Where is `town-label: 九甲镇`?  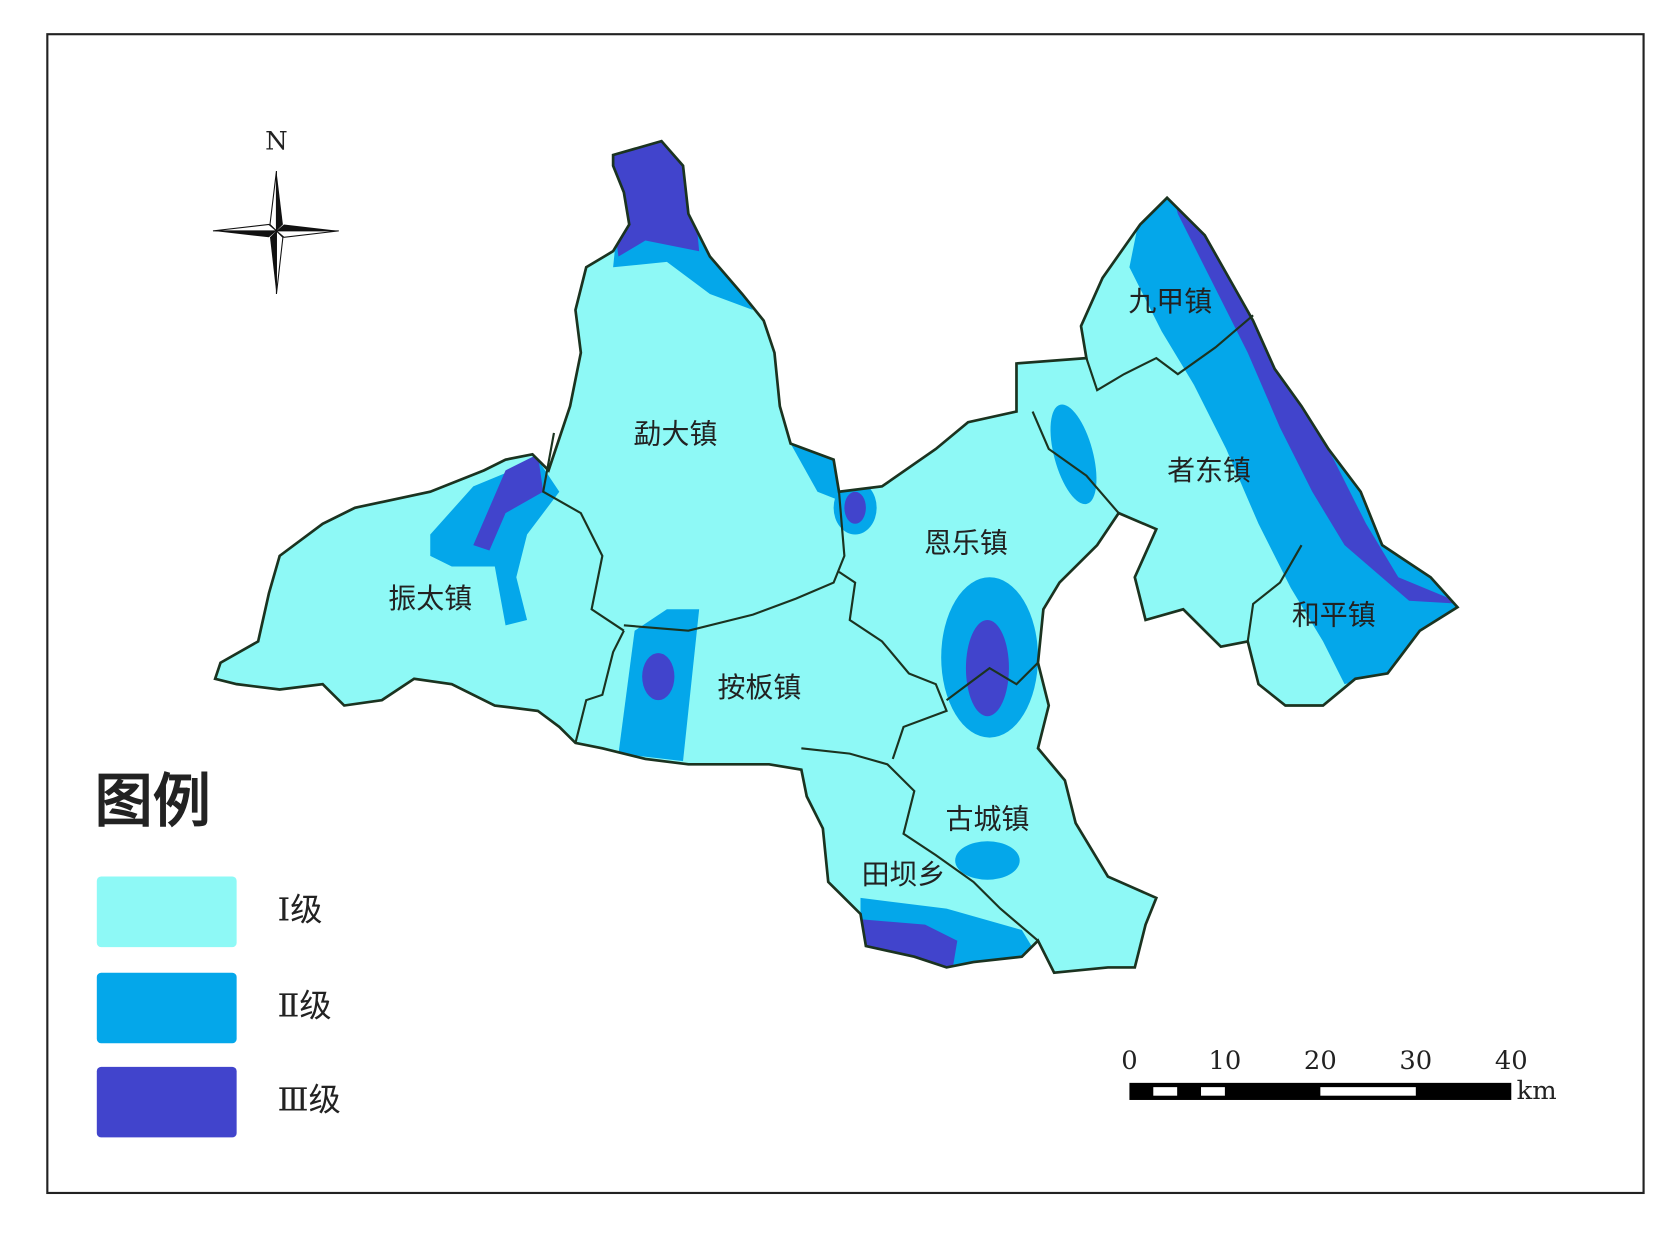
town-label: 九甲镇 is located at coordinates (1170, 301).